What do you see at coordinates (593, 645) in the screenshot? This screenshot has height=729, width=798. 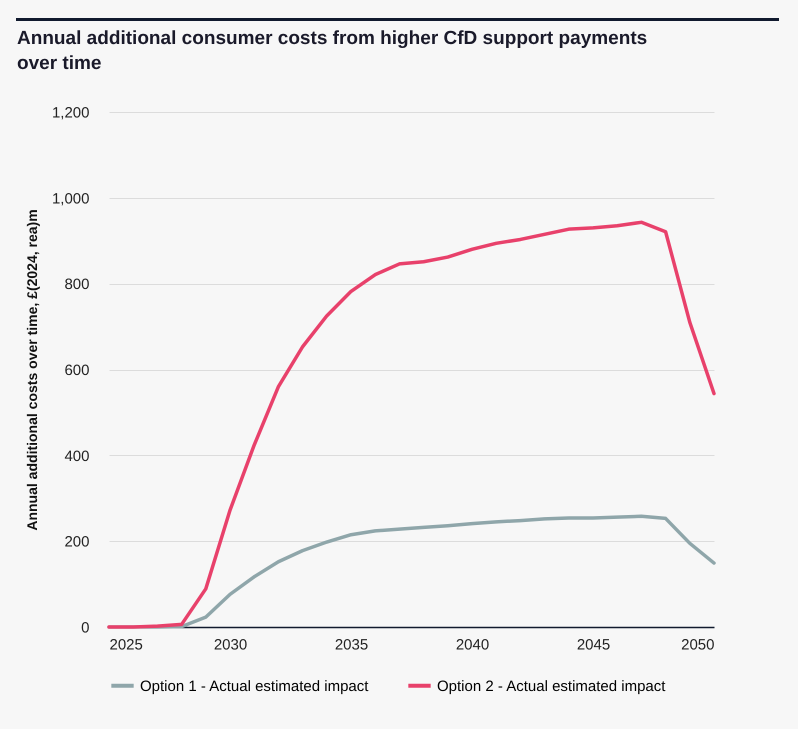 I see `x-tick-label: 2045` at bounding box center [593, 645].